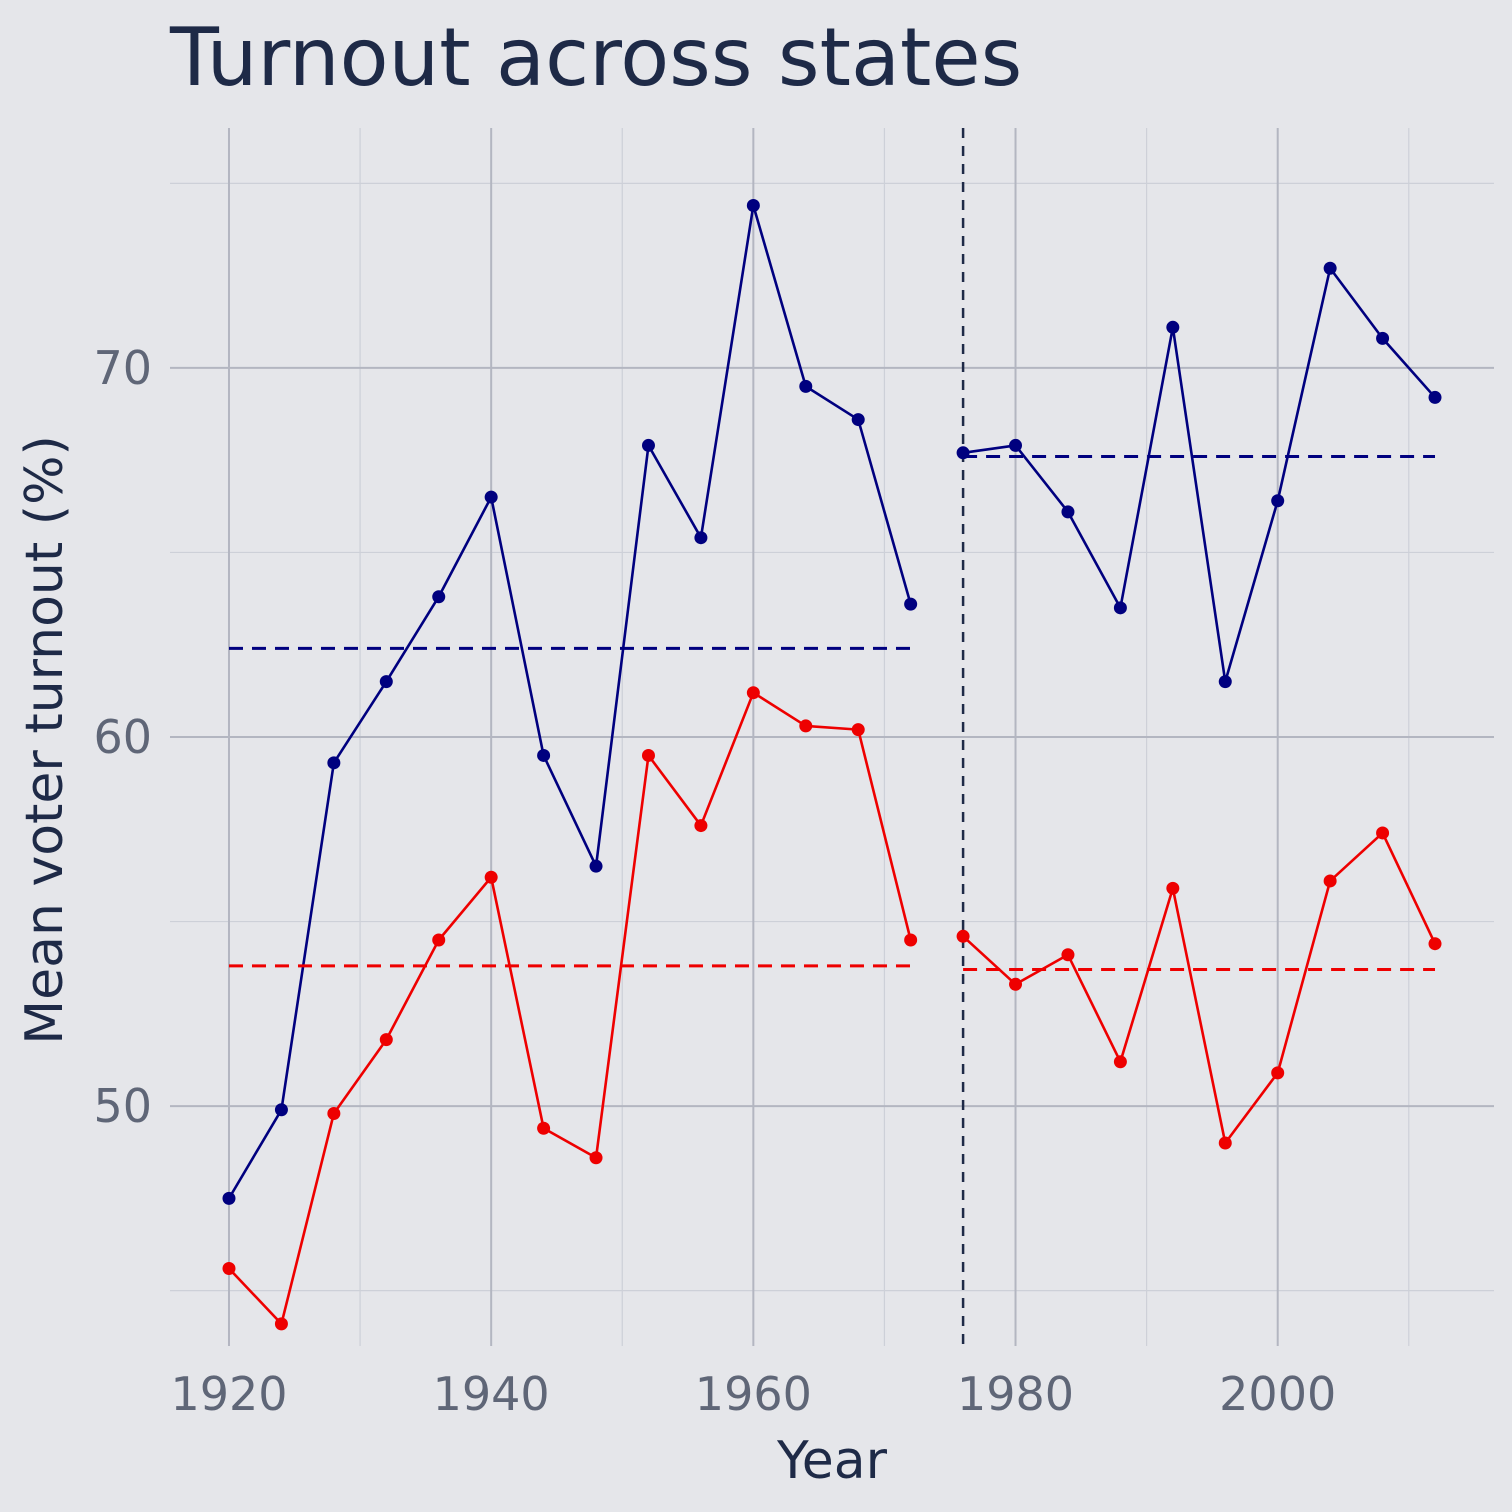  Describe the element at coordinates (595, 57) in the screenshot. I see `chart-title: Turnout across states` at that location.